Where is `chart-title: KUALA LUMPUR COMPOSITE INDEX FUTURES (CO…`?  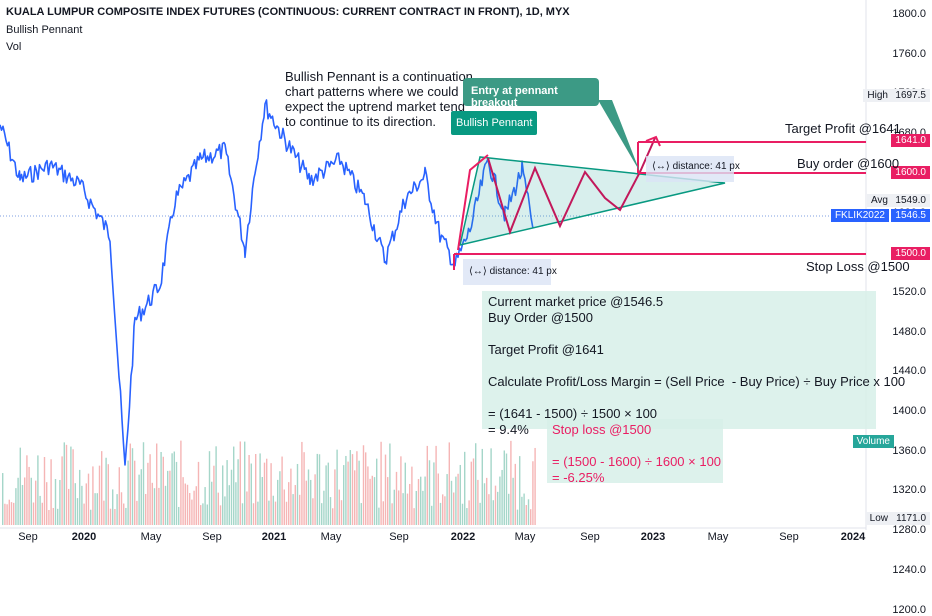
chart-title: KUALA LUMPUR COMPOSITE INDEX FUTURES (CO… is located at coordinates (288, 12).